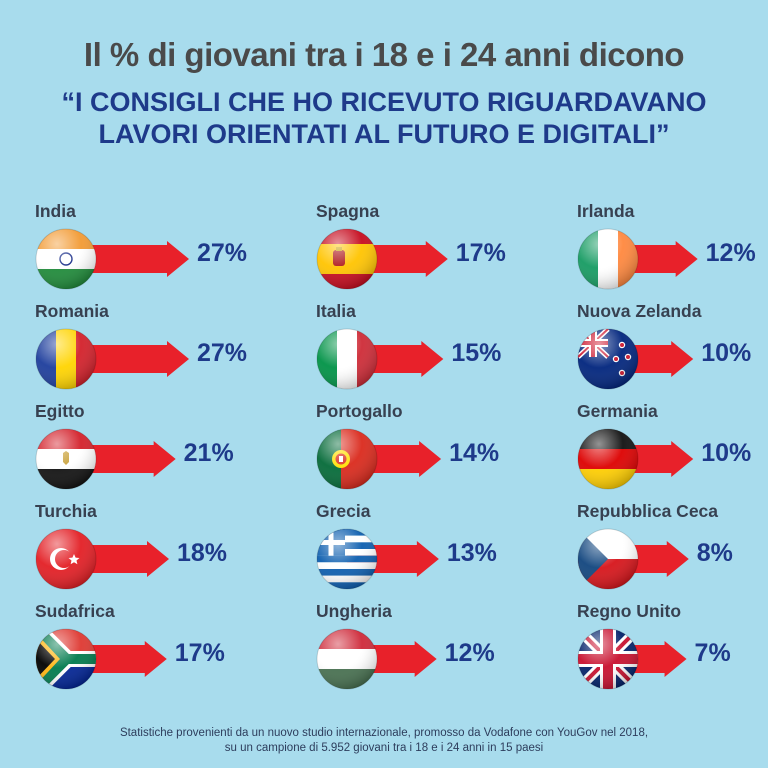 This screenshot has width=768, height=768. What do you see at coordinates (346, 659) in the screenshot?
I see `hungary-flag-icon` at bounding box center [346, 659].